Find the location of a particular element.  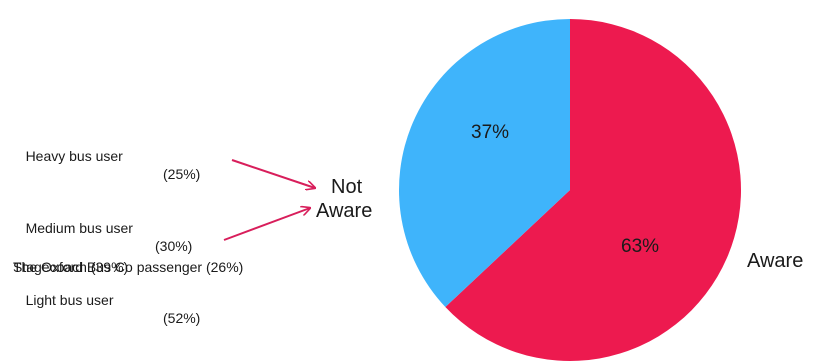

annotation-label: Heavy bus user is located at coordinates (74, 156).